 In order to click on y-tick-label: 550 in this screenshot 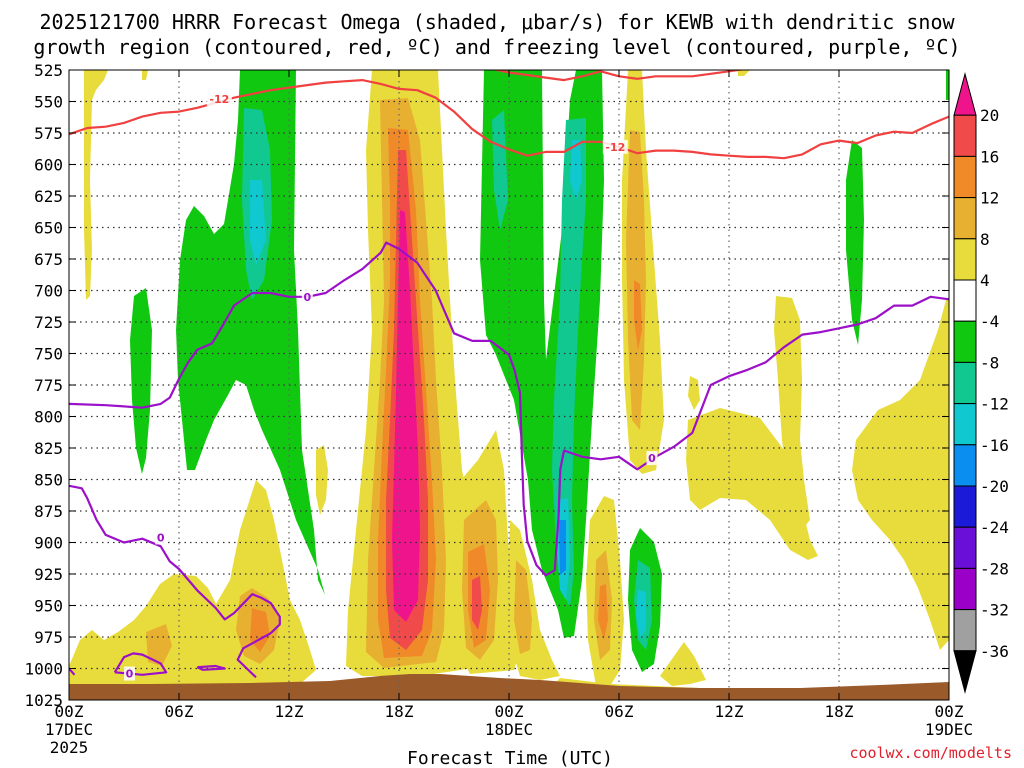, I will do `click(48, 102)`.